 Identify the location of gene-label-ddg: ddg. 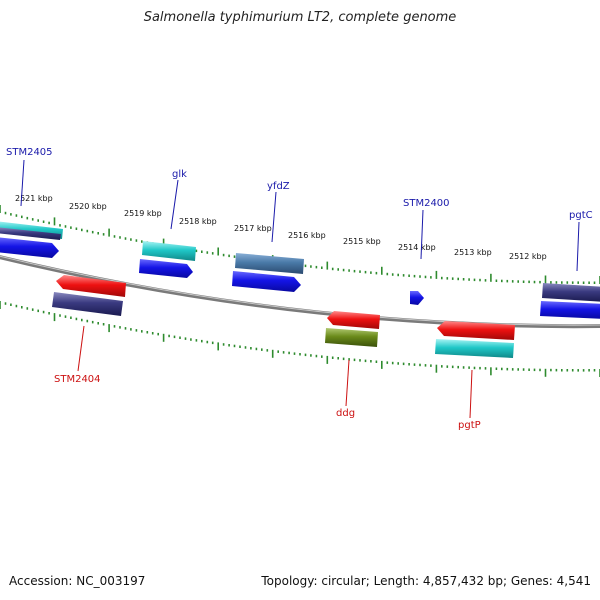
(345, 389).